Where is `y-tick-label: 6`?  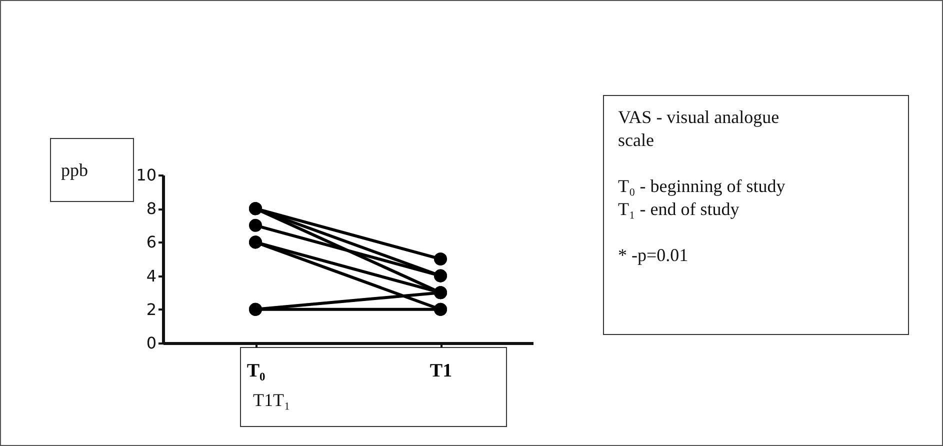 y-tick-label: 6 is located at coordinates (151, 242).